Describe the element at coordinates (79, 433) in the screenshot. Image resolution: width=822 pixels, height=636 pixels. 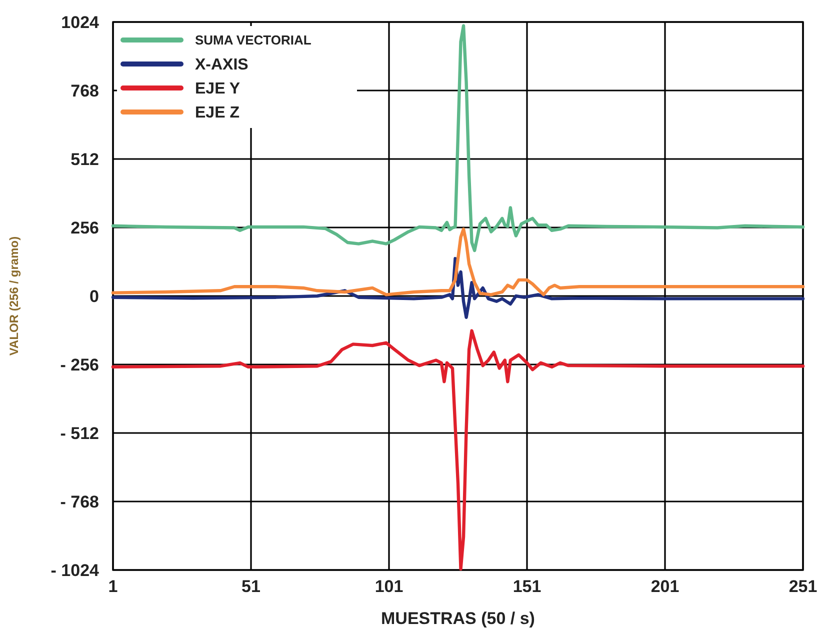
I see `y-tick-label: - 512` at that location.